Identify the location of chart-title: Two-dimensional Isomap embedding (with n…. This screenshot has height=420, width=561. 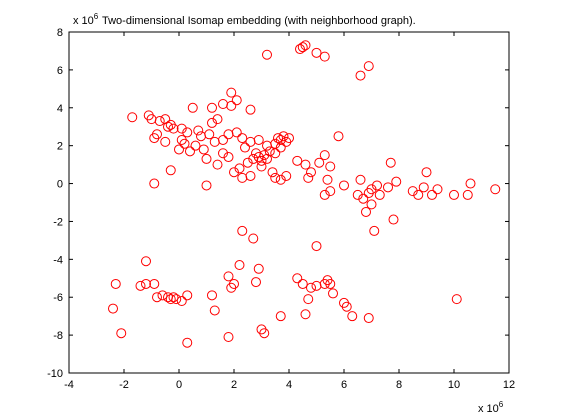
(259, 21).